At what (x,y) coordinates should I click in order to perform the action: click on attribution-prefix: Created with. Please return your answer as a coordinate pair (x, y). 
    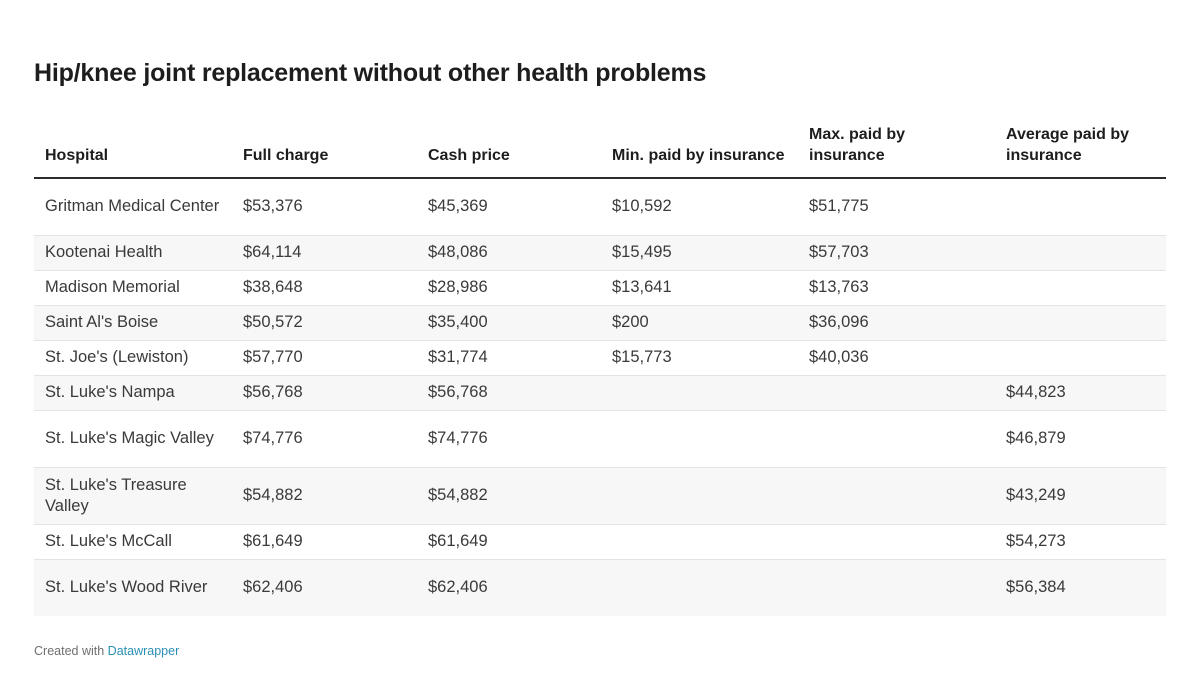
    Looking at the image, I should click on (69, 651).